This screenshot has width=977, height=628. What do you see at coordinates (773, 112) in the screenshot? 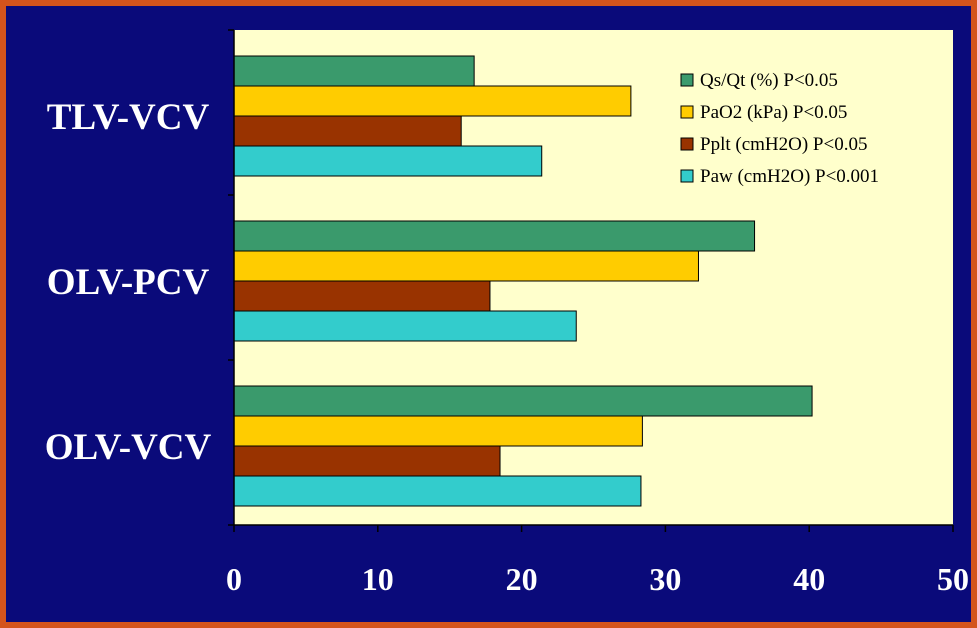
I see `legend-label-1: PaO2 (kPa) P<0.05` at bounding box center [773, 112].